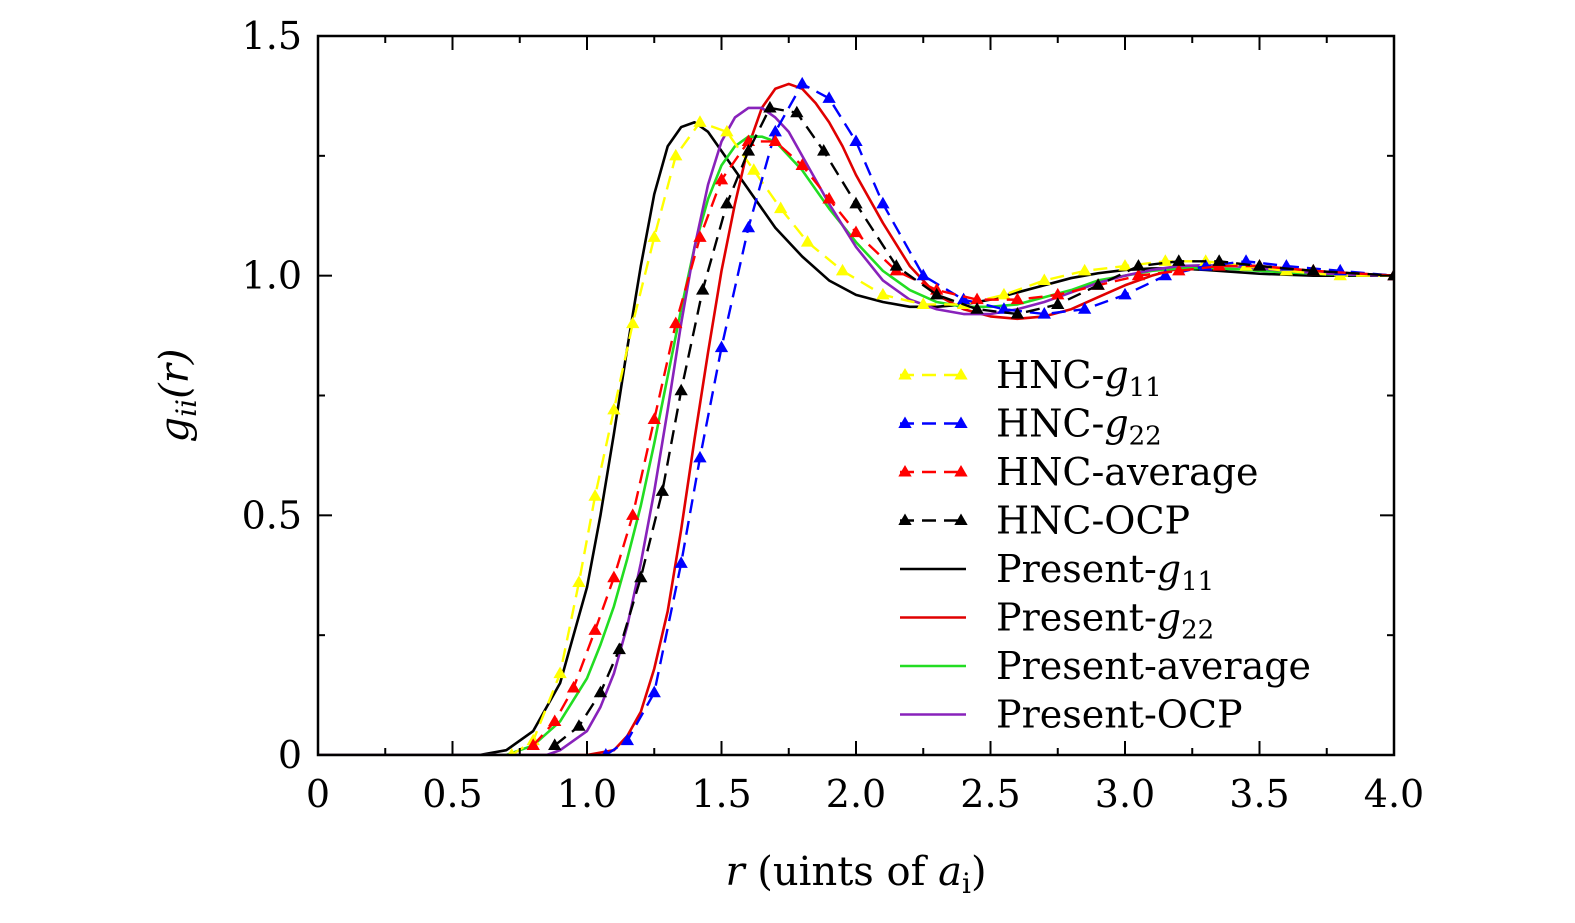 The width and height of the screenshot is (1575, 923). Describe the element at coordinates (587, 794) in the screenshot. I see `x-tick-label: 1.0` at that location.